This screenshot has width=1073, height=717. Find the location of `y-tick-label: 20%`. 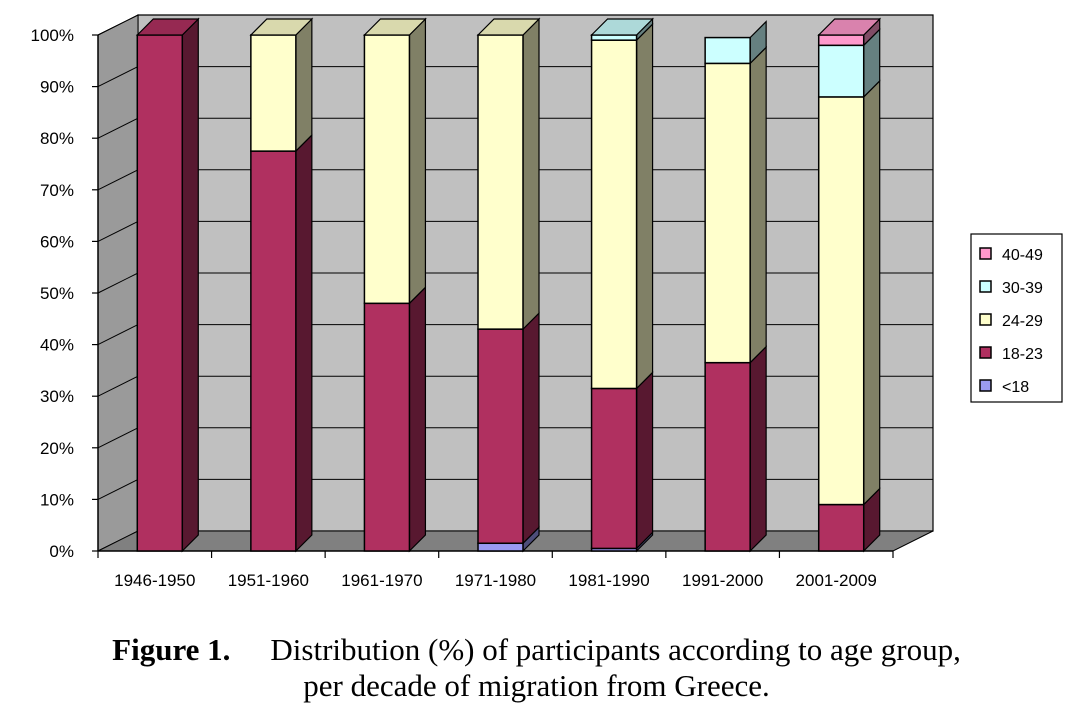

y-tick-label: 20% is located at coordinates (57, 448).